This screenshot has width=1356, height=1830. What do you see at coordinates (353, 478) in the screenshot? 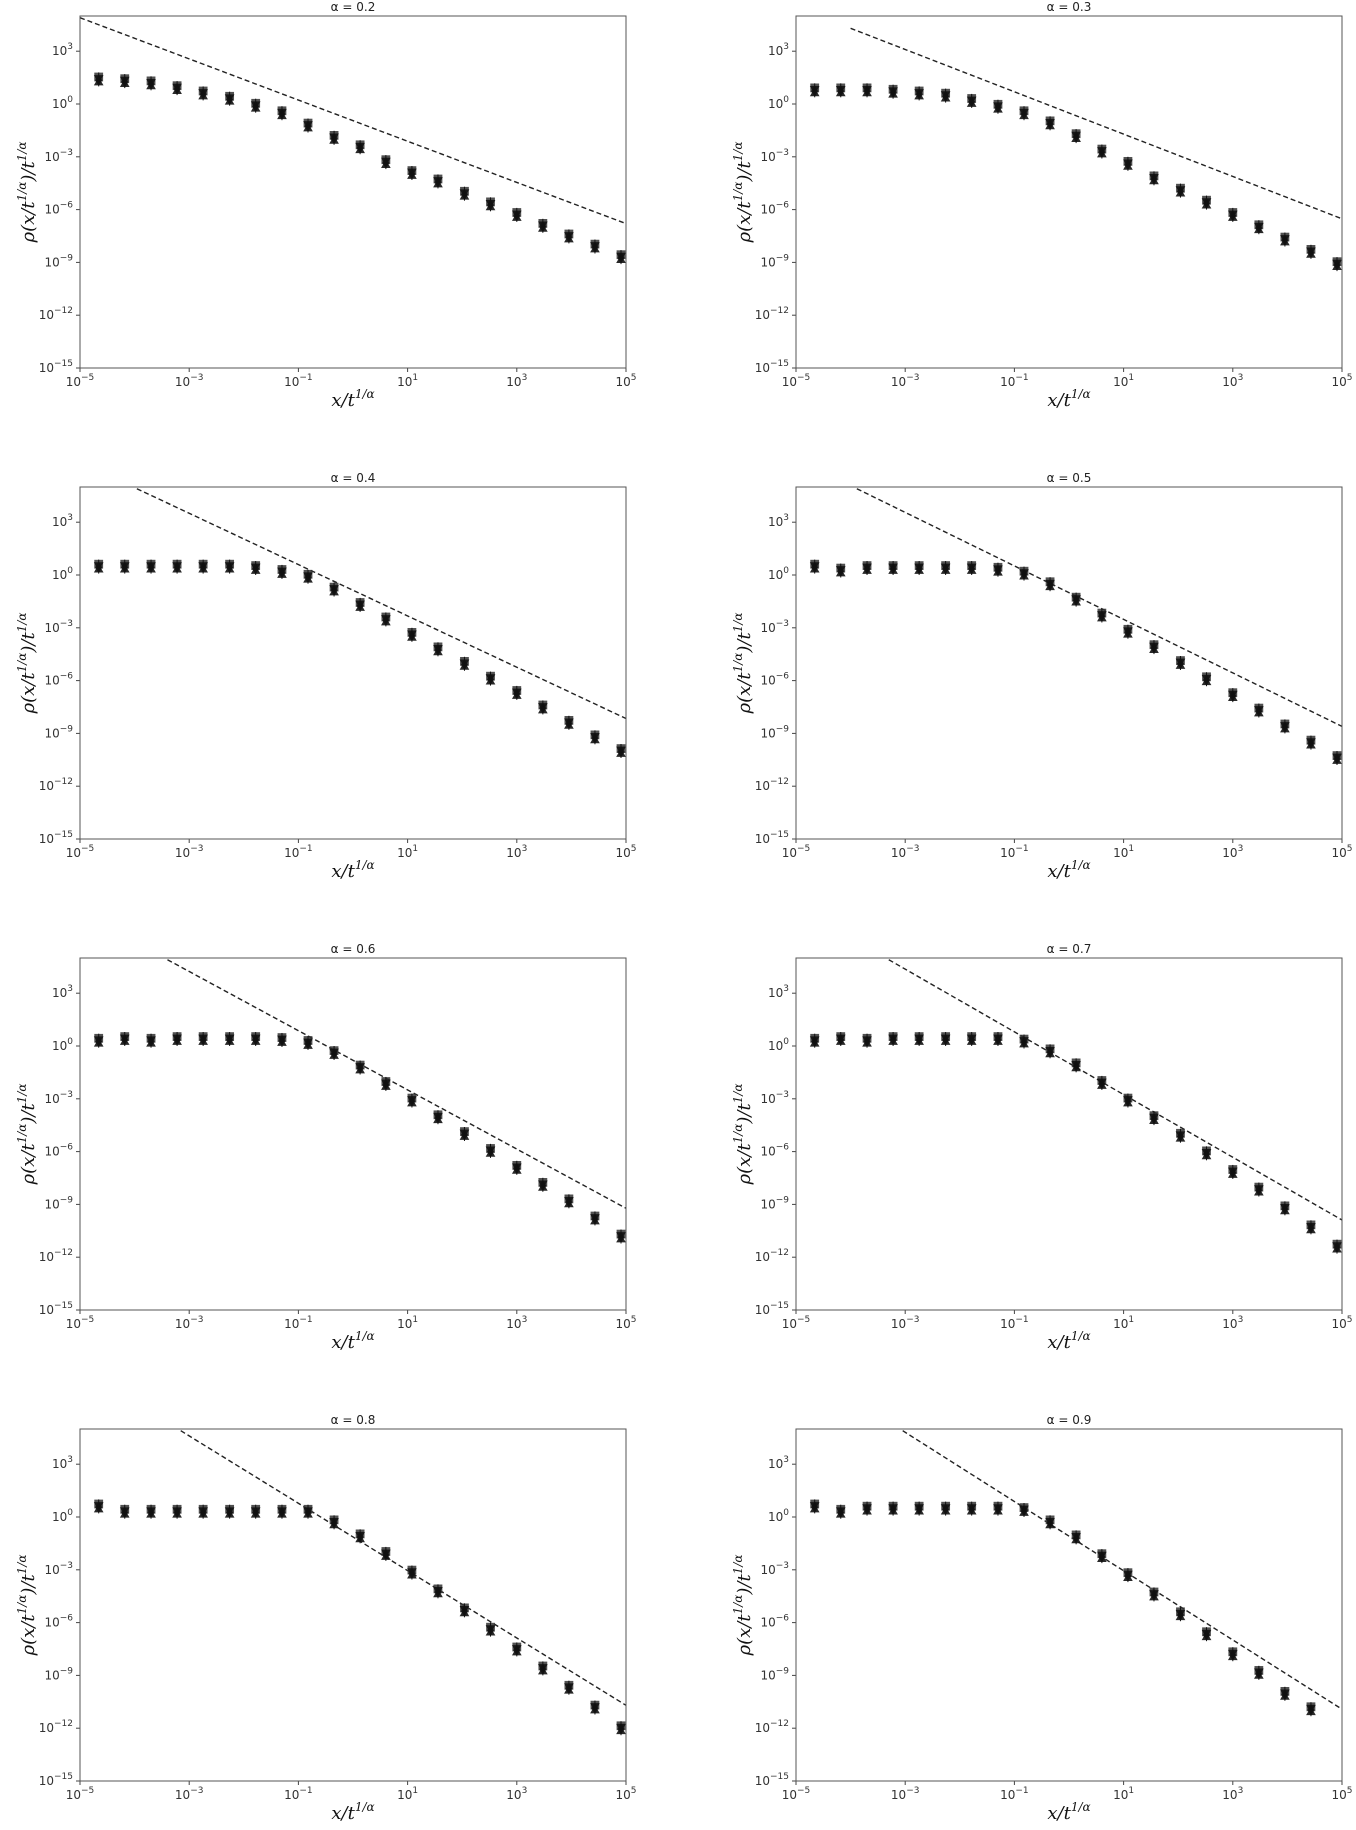
I see `chart-title: α = 0.4` at bounding box center [353, 478].